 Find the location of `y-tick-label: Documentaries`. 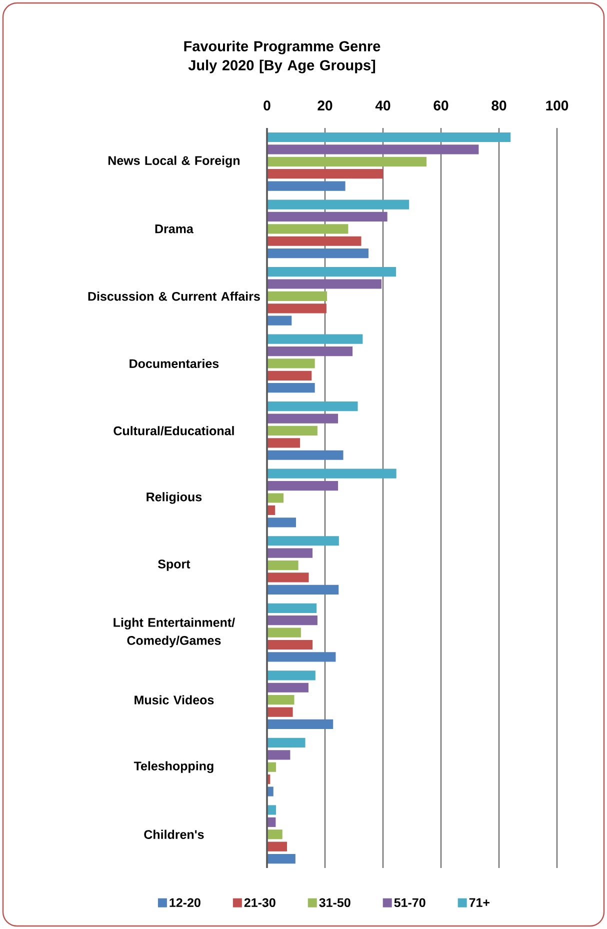

y-tick-label: Documentaries is located at coordinates (174, 363).